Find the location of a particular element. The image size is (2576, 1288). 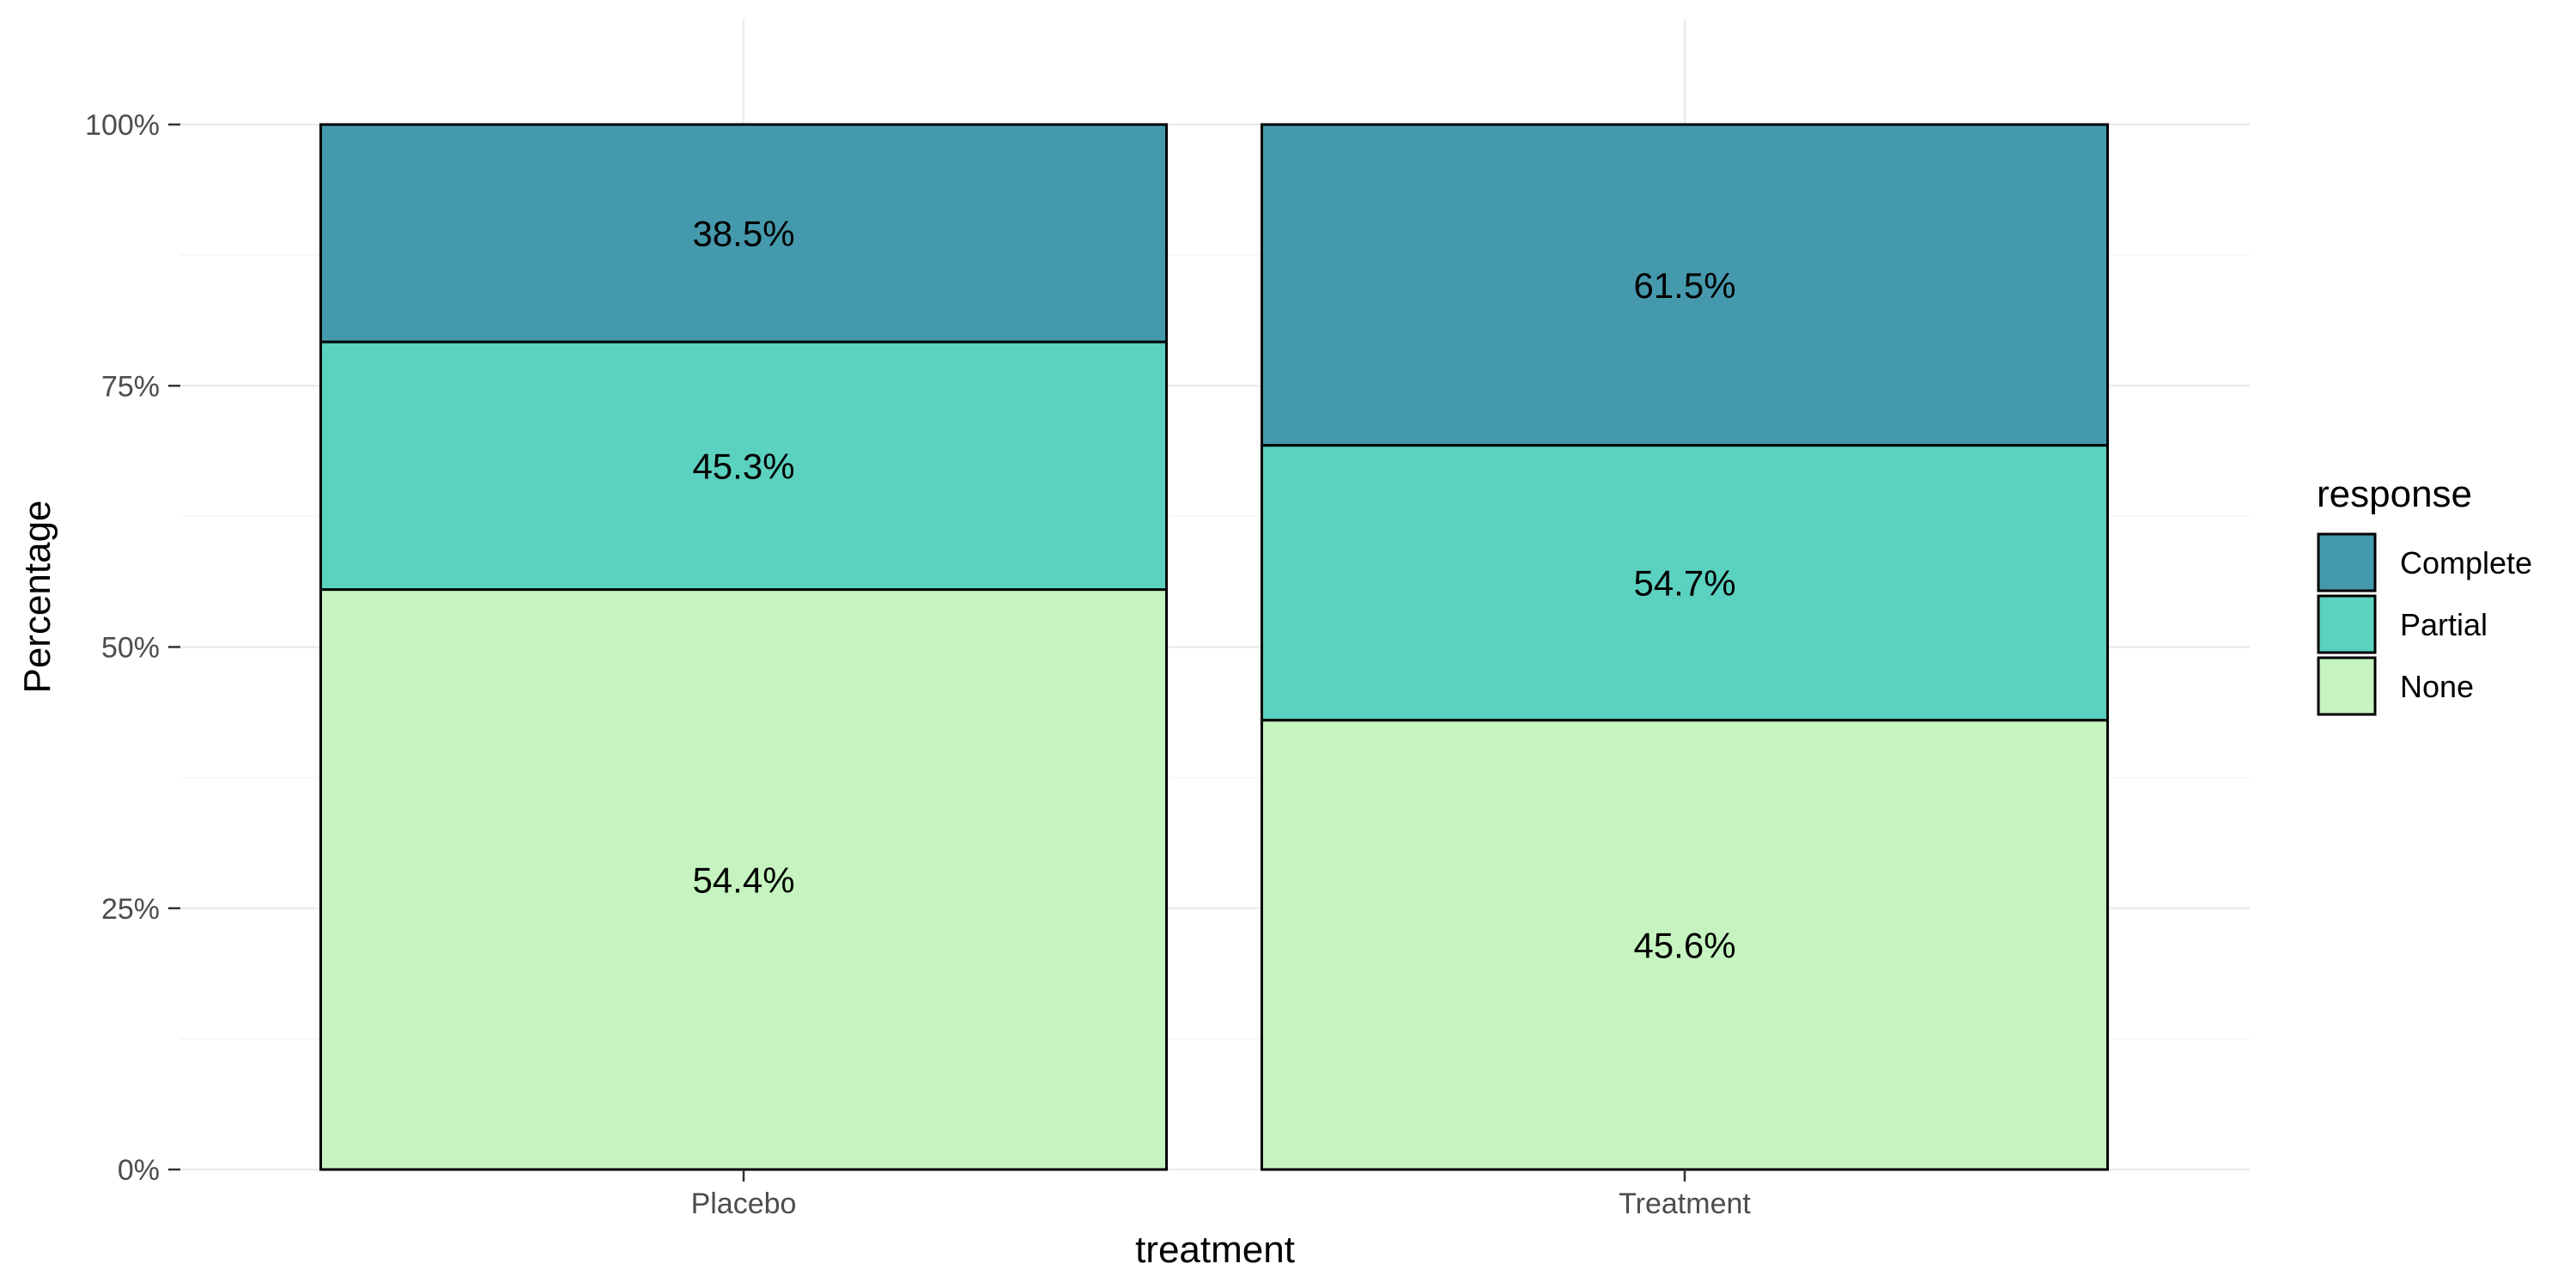

legend-label-none: None is located at coordinates (2437, 686).